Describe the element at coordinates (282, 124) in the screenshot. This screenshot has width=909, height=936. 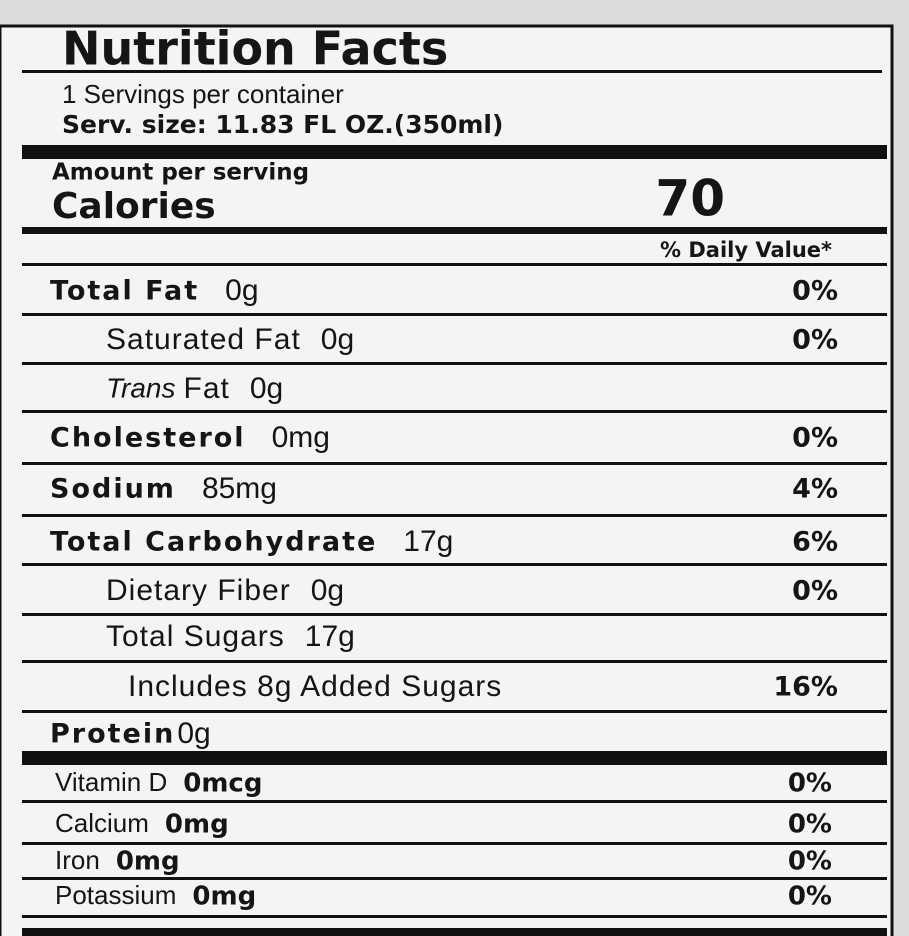
I see `serving-size: Serv. size: 11.83 FL OZ.(350ml)` at that location.